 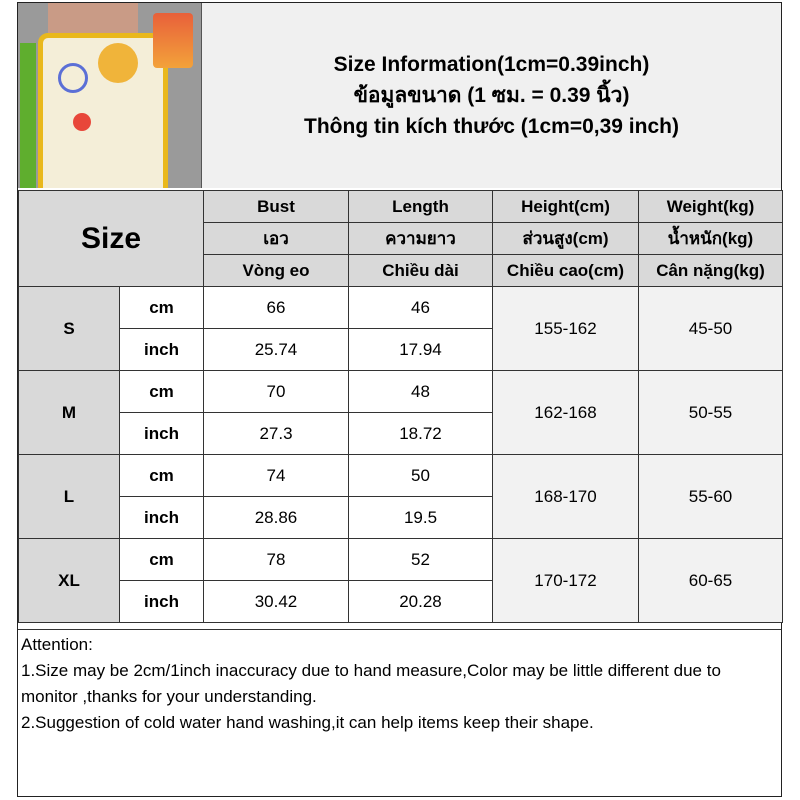 I want to click on length-cm: 50, so click(x=420, y=475).